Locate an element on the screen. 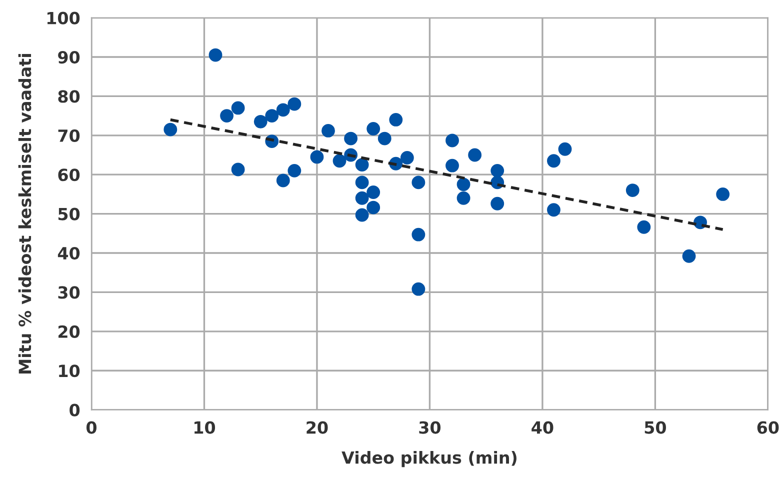  y-tick-label: 60 is located at coordinates (69, 175).